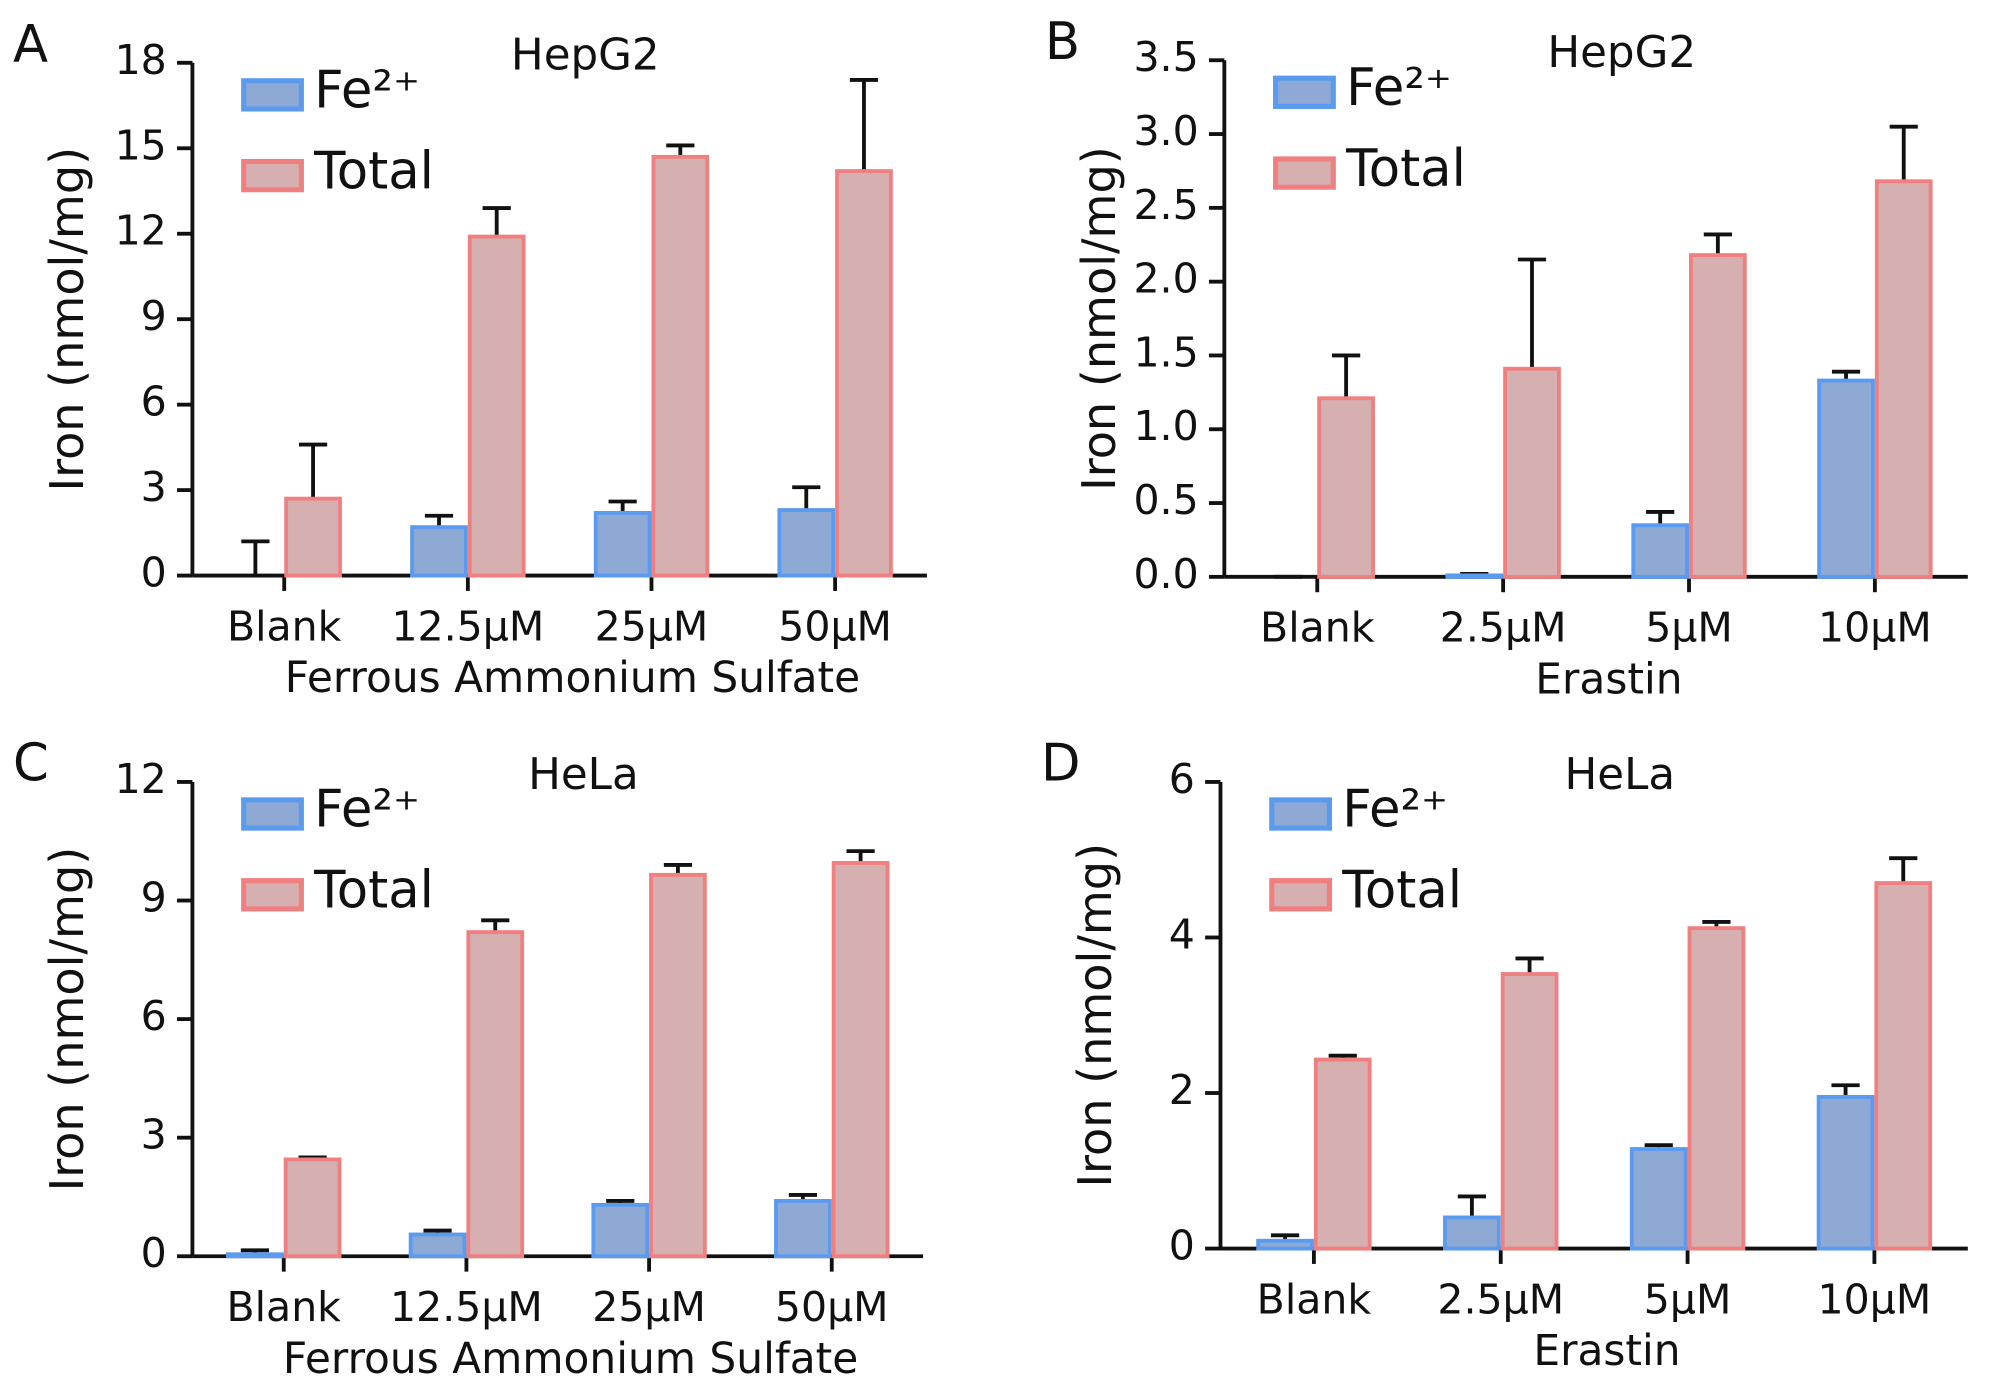  Describe the element at coordinates (1165, 205) in the screenshot. I see `y-tick-label: 2.5` at that location.